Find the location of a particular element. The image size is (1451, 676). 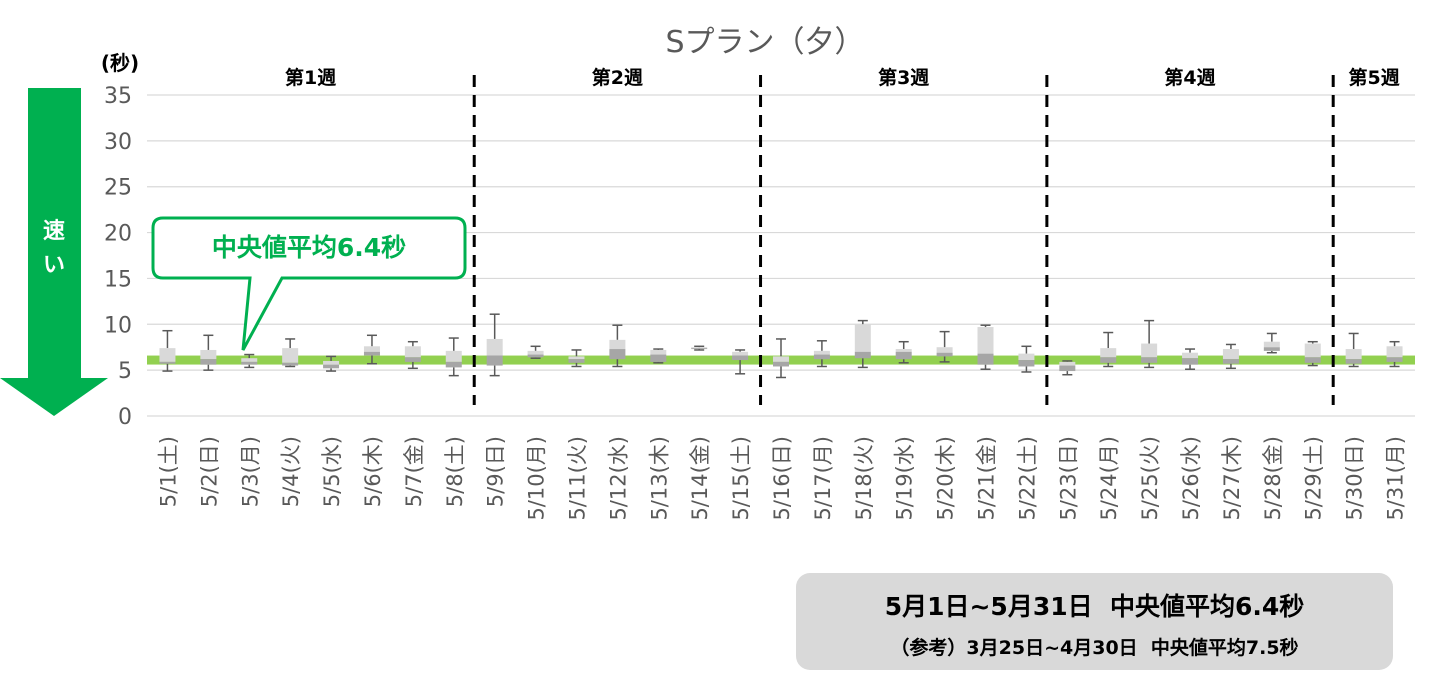

summary-reference-text: （参考）3月25日~4月30日 中央値平均7.5秒 is located at coordinates (1094, 648).